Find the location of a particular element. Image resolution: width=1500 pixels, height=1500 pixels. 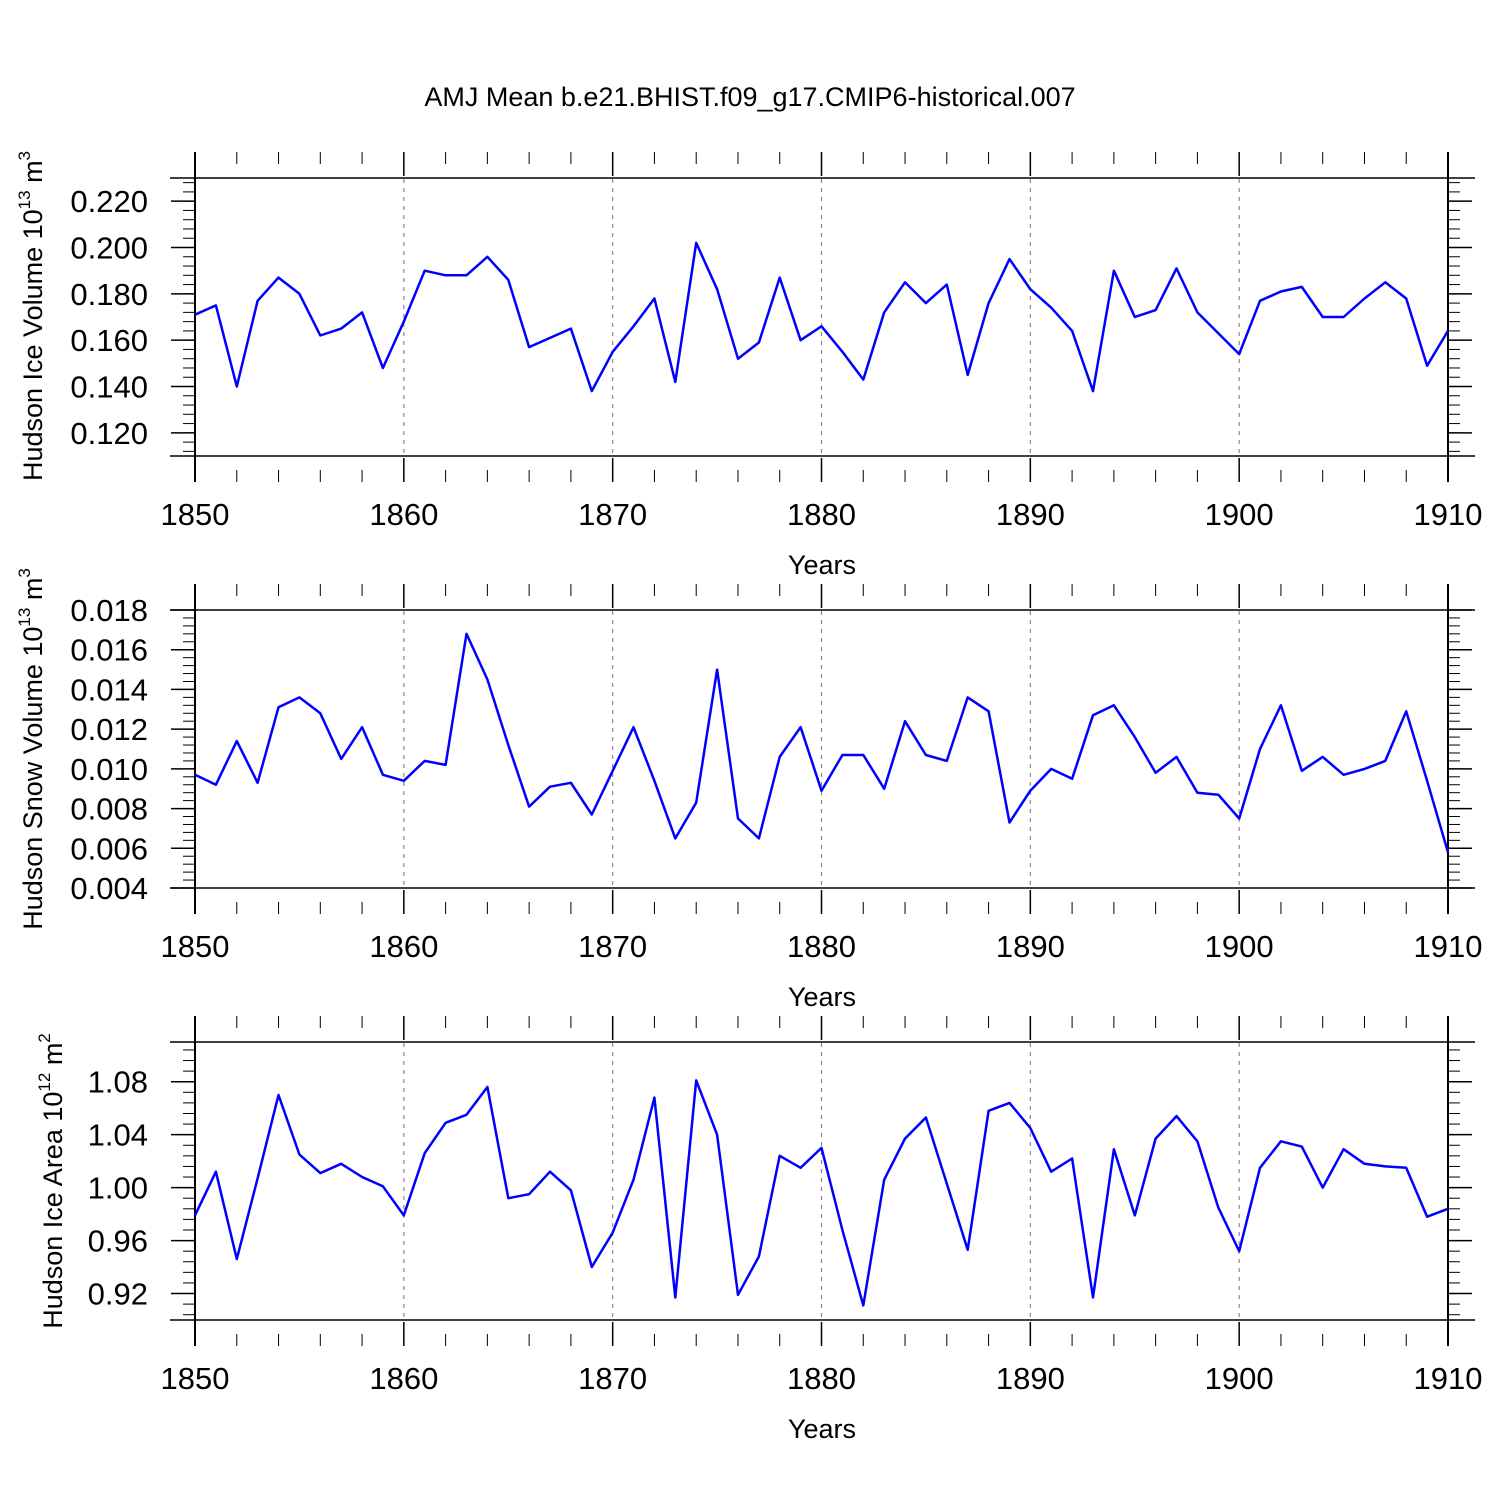

y-tick-label: 0.006 is located at coordinates (109, 848).